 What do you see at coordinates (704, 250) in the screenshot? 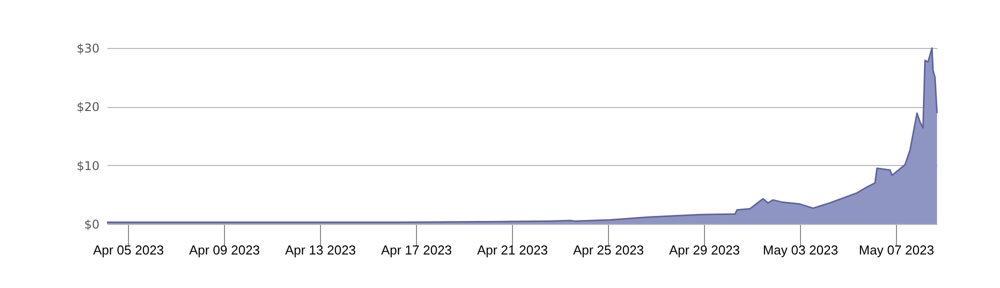
I see `x-tick-label: Apr 29 2023` at bounding box center [704, 250].